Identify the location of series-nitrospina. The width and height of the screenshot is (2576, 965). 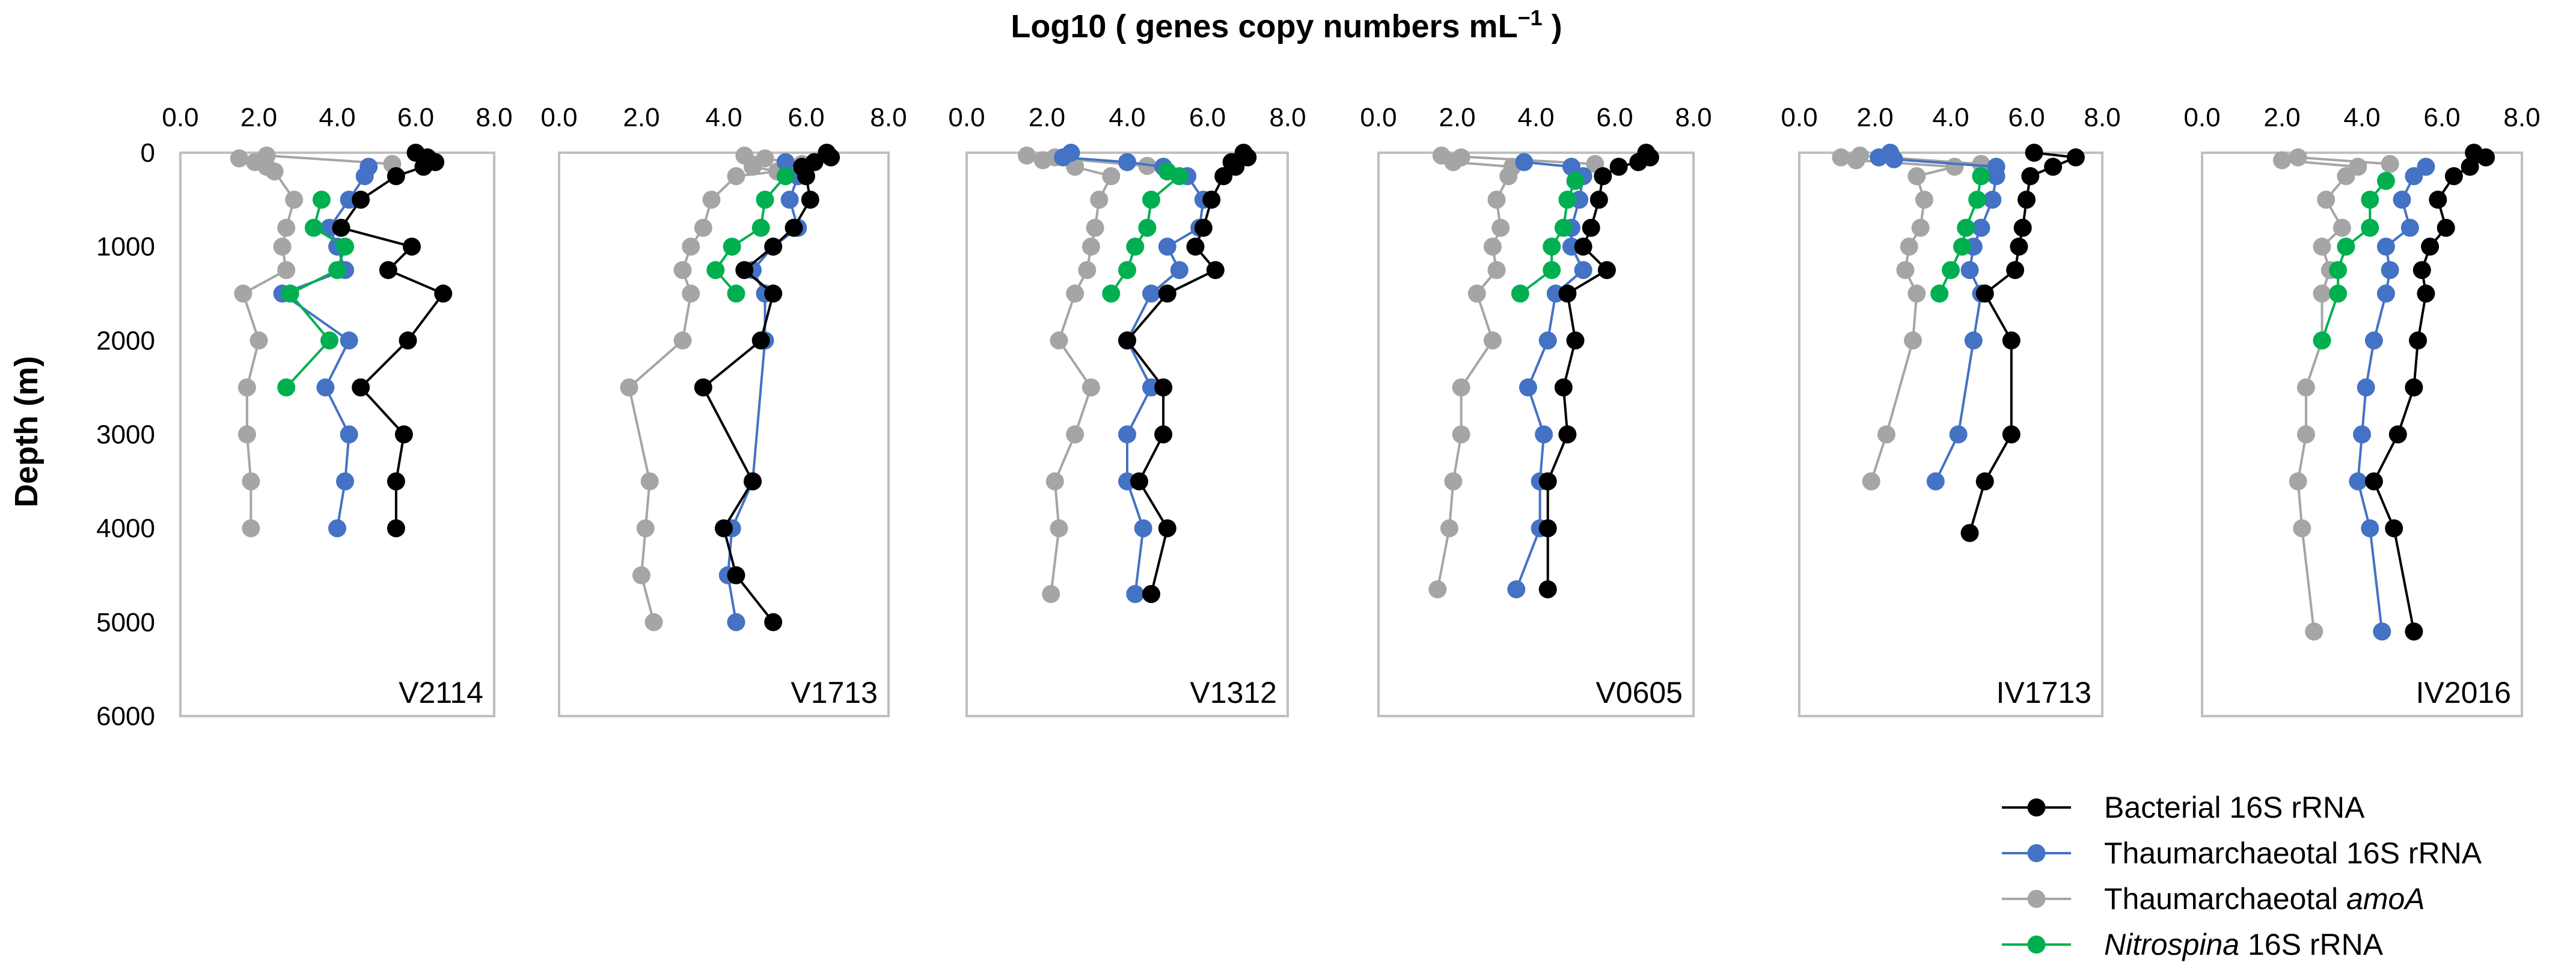
(1548, 237).